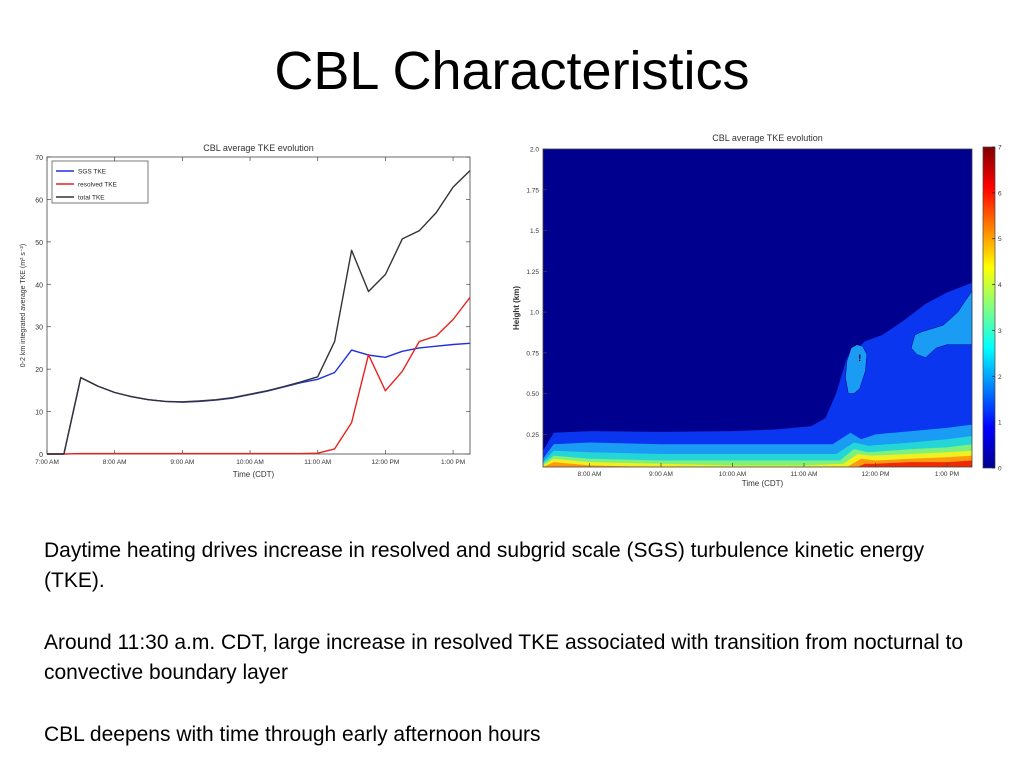  I want to click on y-tick-label: 1.5, so click(534, 231).